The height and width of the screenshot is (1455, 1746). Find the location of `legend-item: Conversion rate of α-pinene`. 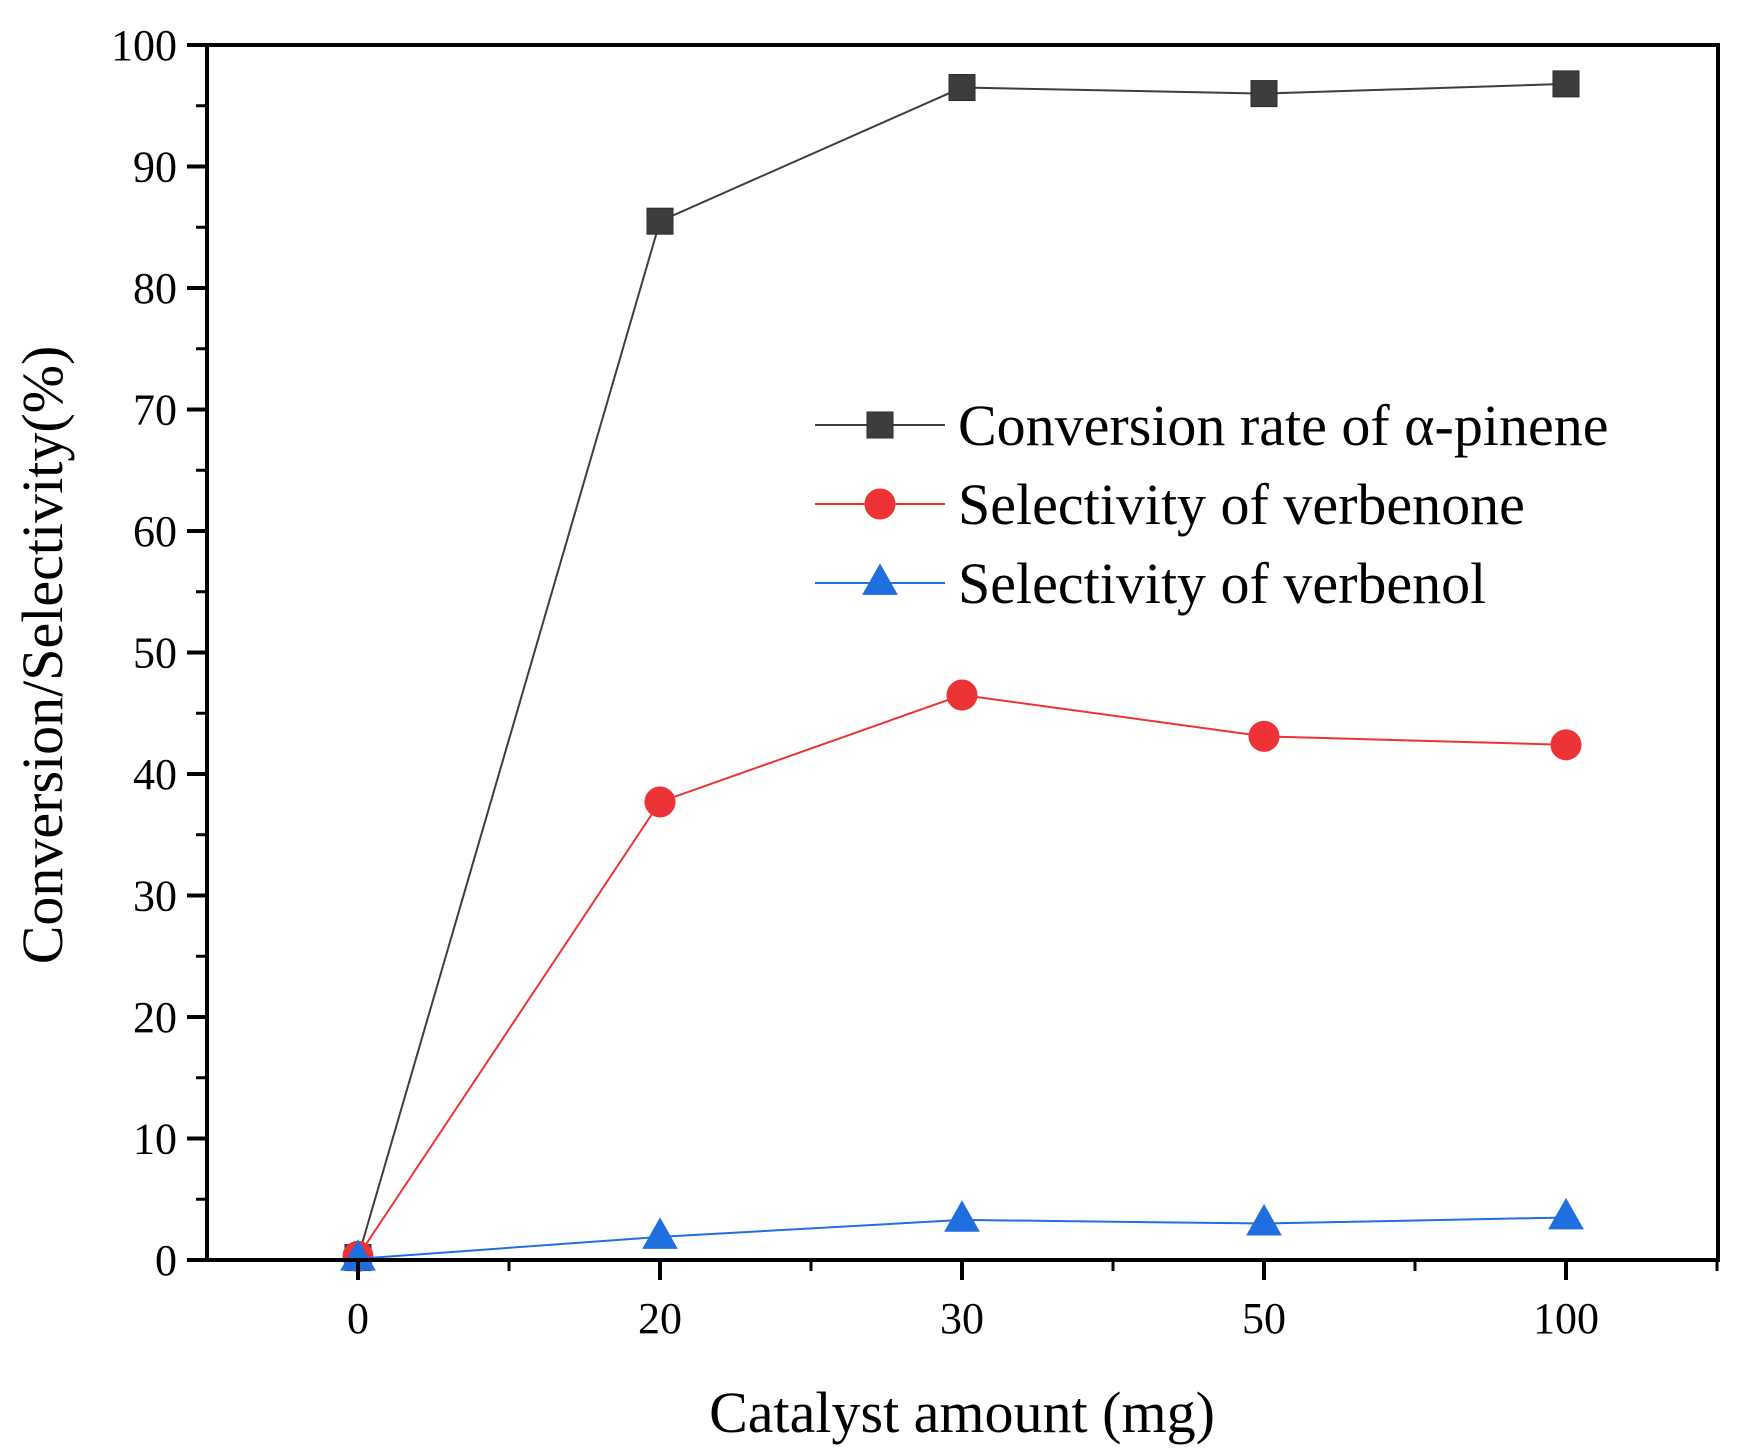

legend-item: Conversion rate of α-pinene is located at coordinates (1211, 425).